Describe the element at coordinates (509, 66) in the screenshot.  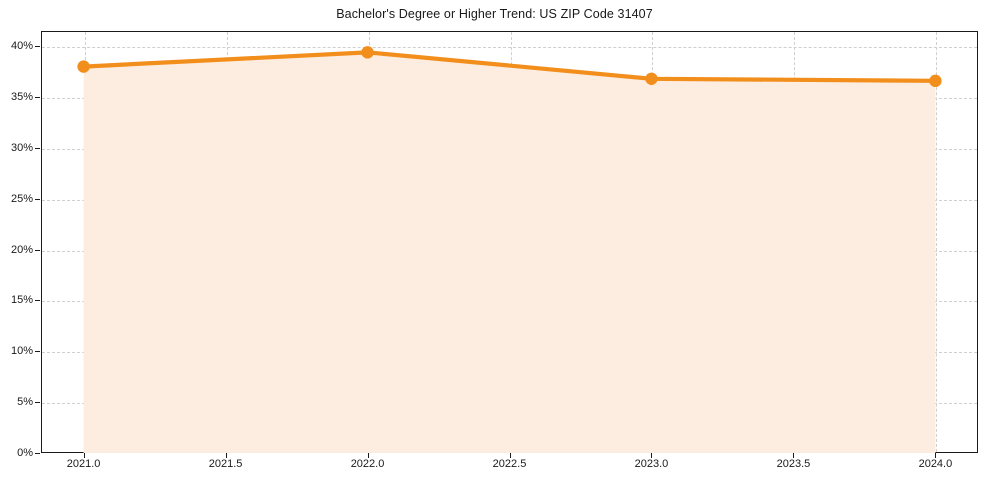
I see `series-line` at that location.